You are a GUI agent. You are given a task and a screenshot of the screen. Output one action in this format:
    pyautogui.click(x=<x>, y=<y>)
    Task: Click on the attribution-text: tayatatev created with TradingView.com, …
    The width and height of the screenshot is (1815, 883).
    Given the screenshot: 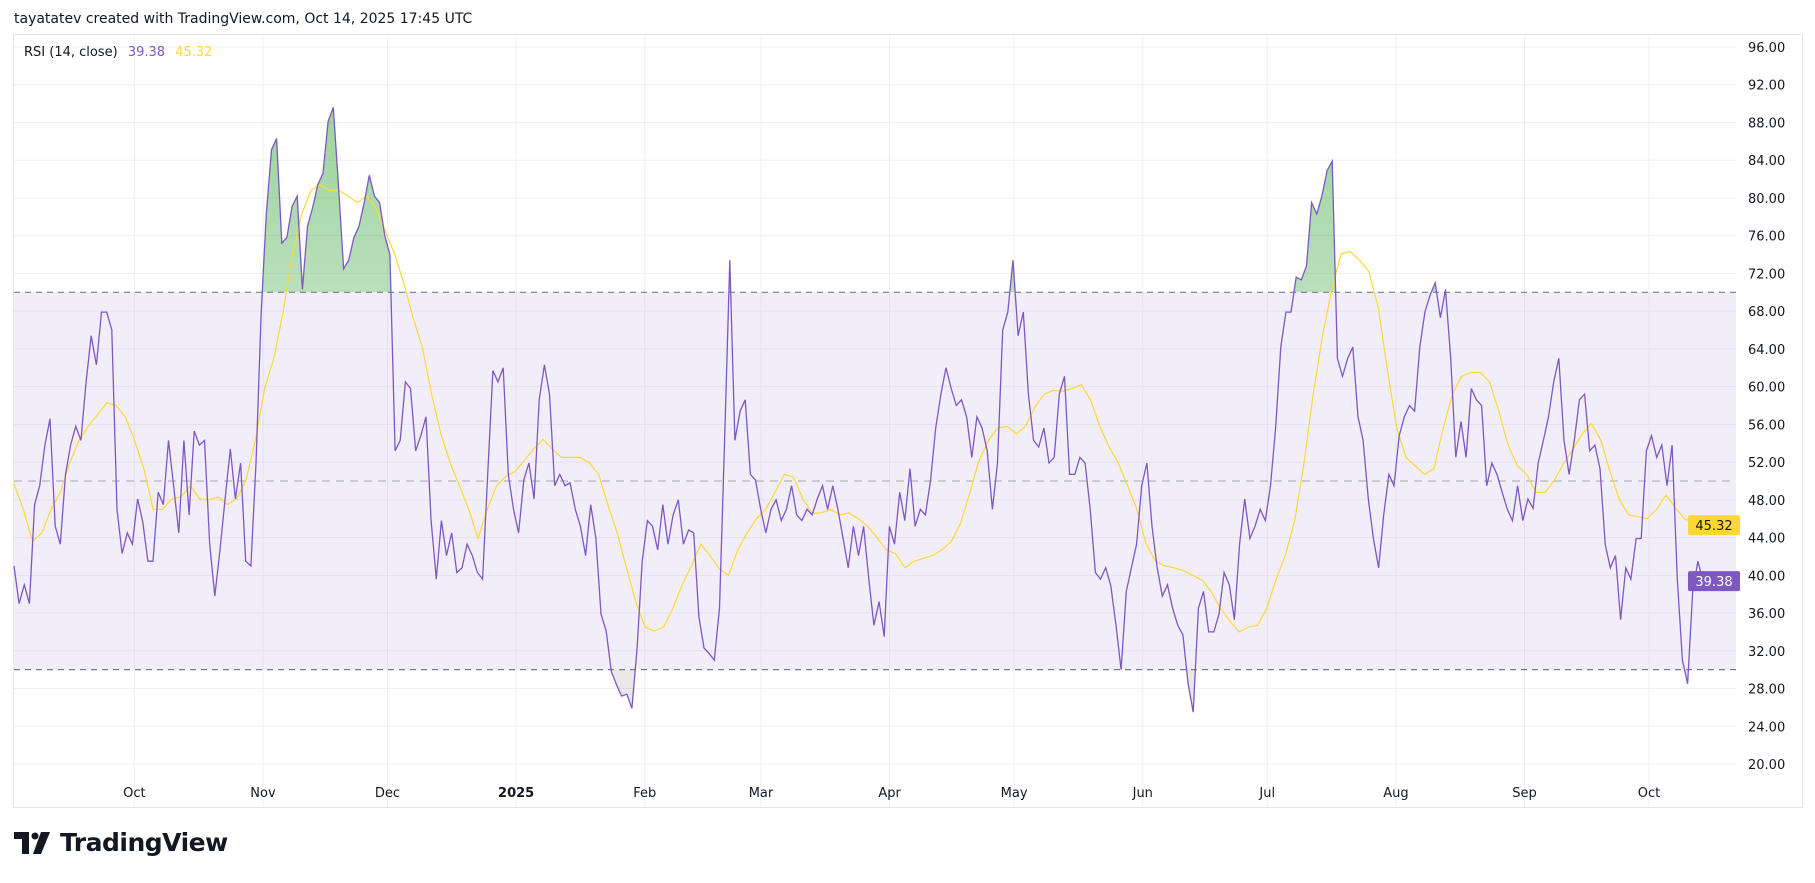 What is the action you would take?
    pyautogui.click(x=243, y=19)
    